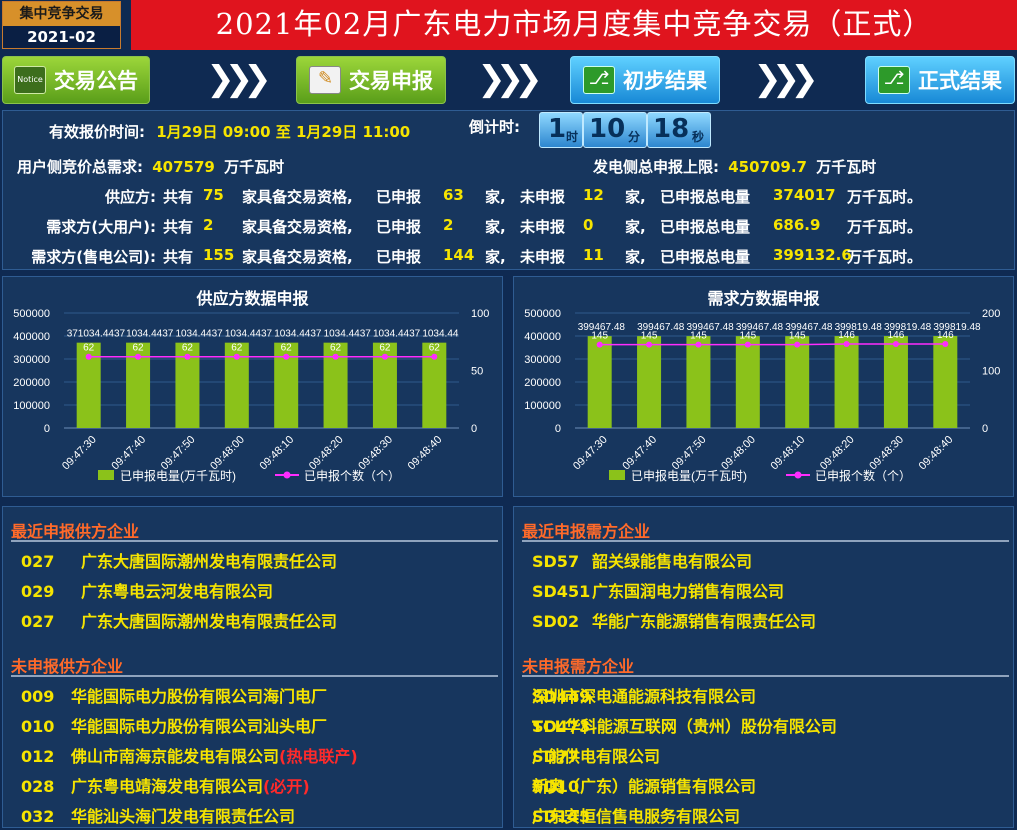 The height and width of the screenshot is (830, 1017). What do you see at coordinates (645, 80) in the screenshot?
I see `prelim-result-button: ⎇ 初步结果` at bounding box center [645, 80].